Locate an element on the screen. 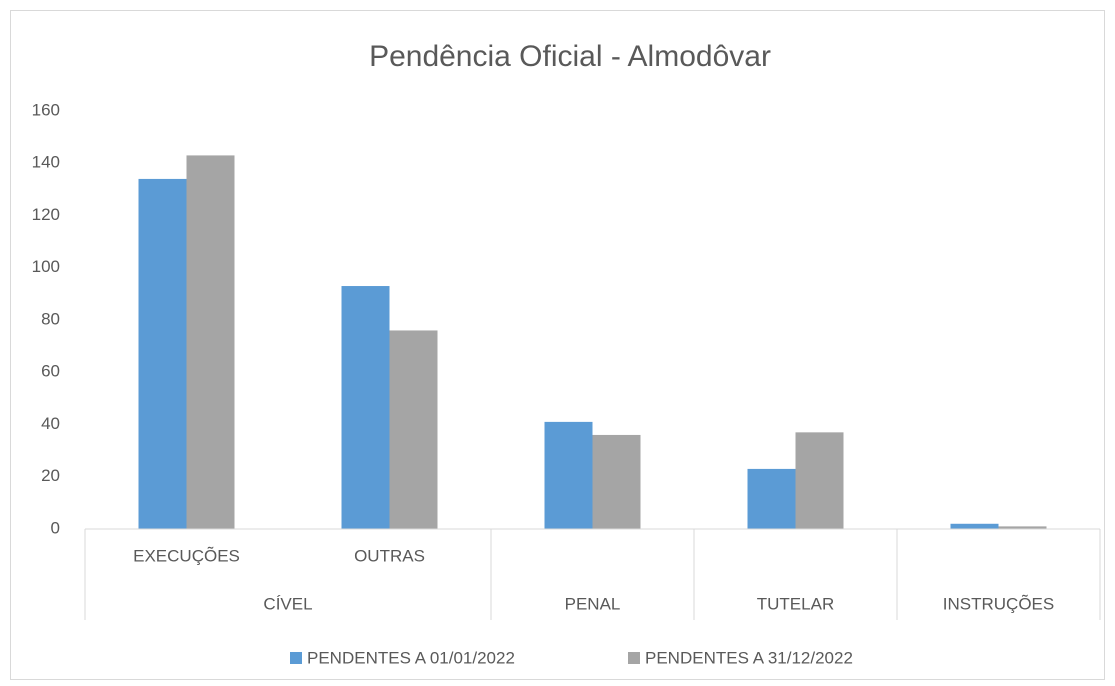 This screenshot has height=686, width=1115. x-tick-label: EXECUÇÕES is located at coordinates (186, 555).